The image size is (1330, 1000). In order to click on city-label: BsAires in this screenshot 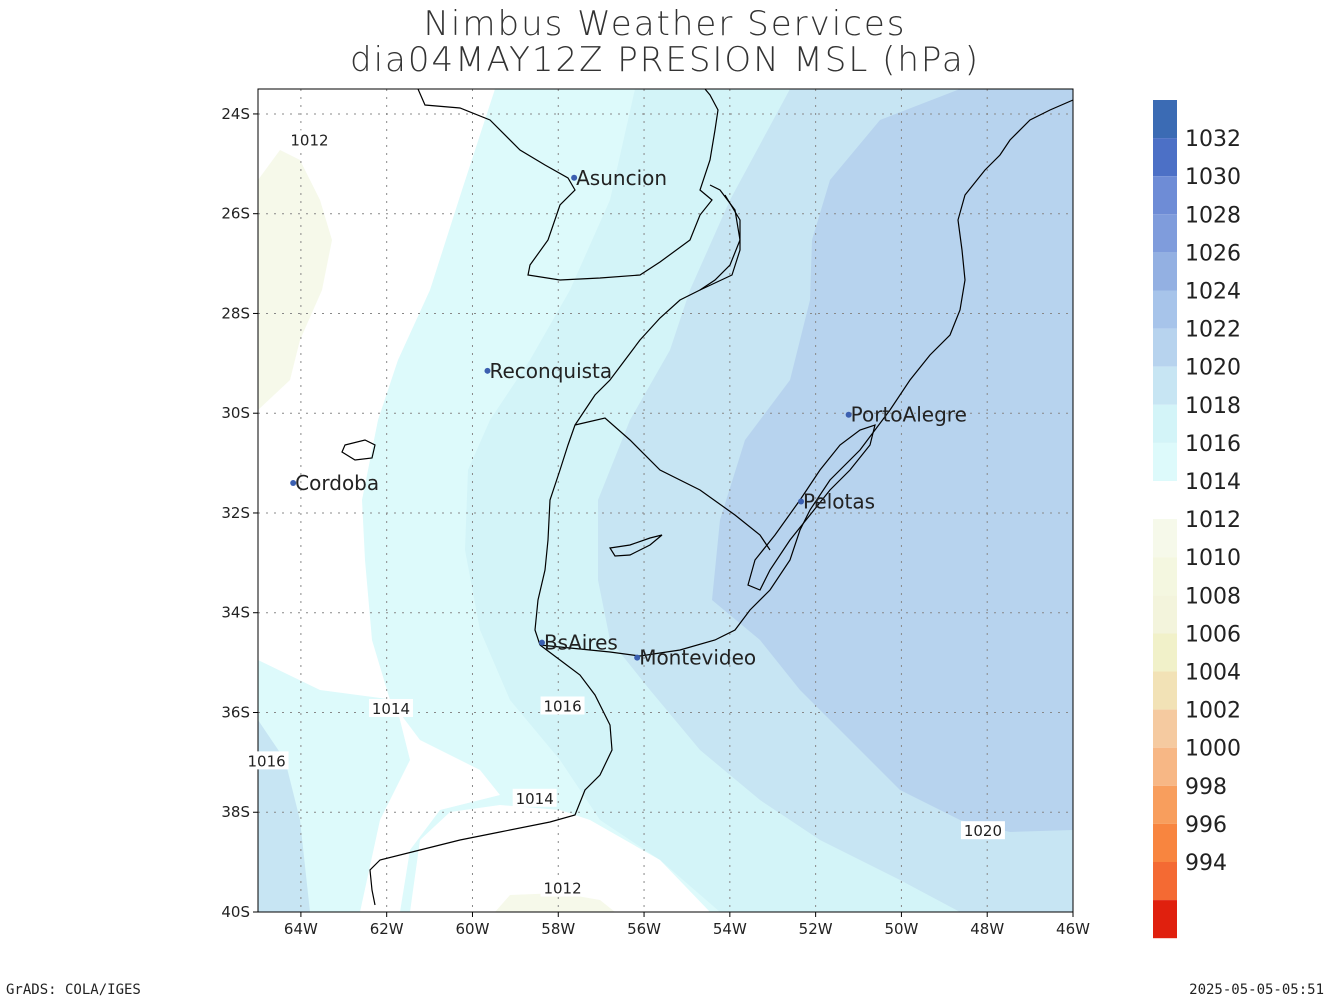, I will do `click(581, 643)`.